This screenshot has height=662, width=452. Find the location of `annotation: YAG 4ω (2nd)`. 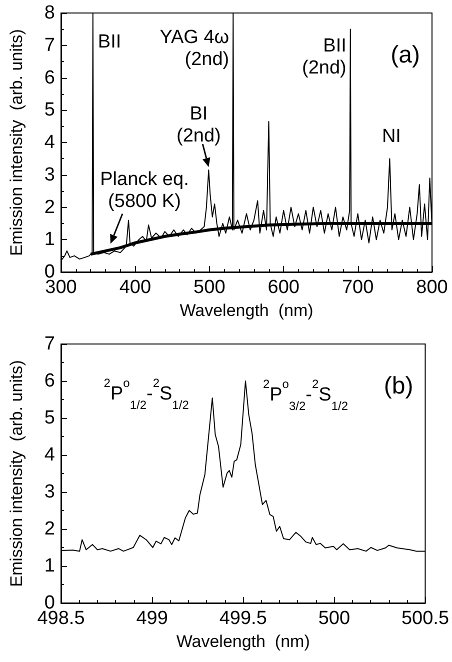

annotation: YAG 4ω (2nd) is located at coordinates (195, 48).